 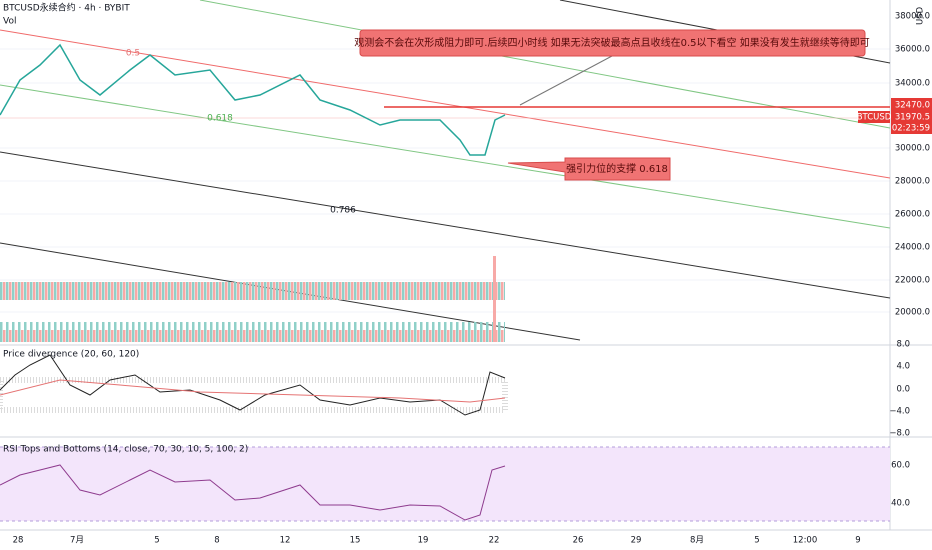 I want to click on time-label: 28, so click(x=18, y=541).